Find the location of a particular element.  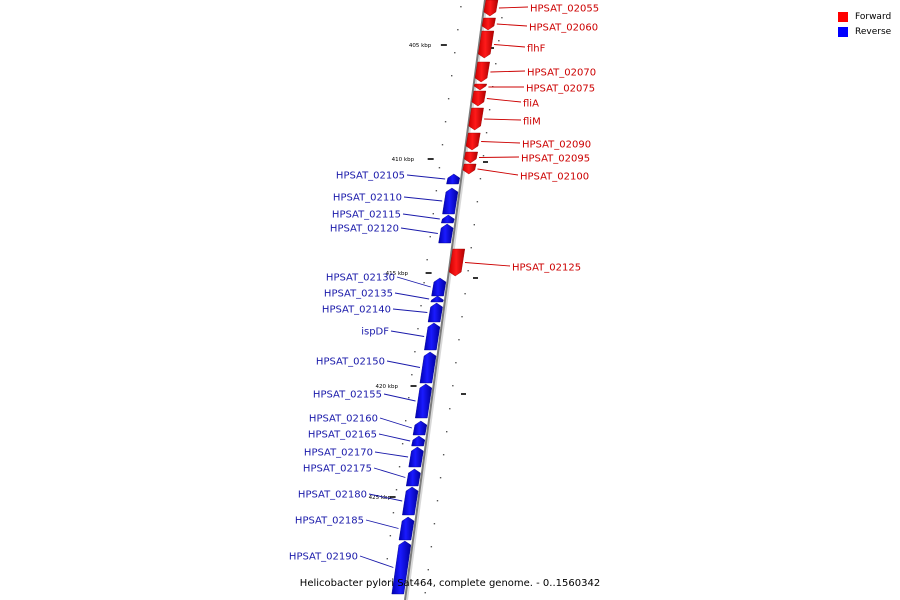

gene-label: fliA is located at coordinates (531, 104).